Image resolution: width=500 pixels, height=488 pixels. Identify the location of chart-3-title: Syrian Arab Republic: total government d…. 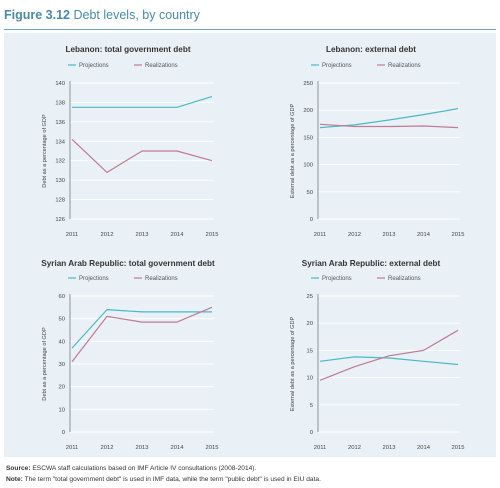
(128, 263).